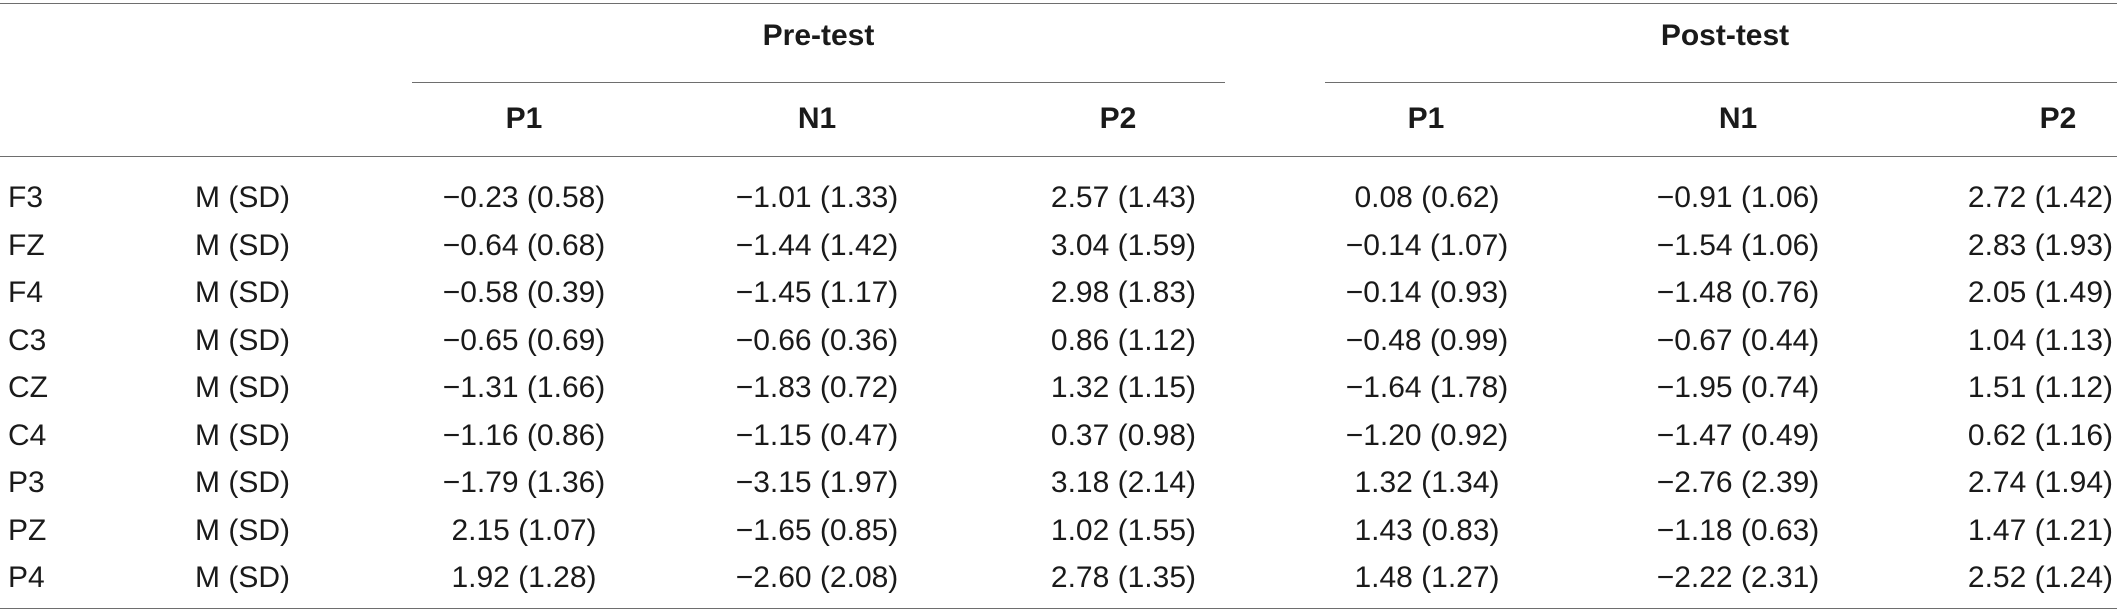 The image size is (2117, 614). Describe the element at coordinates (2058, 118) in the screenshot. I see `sub-header-6: P2` at that location.